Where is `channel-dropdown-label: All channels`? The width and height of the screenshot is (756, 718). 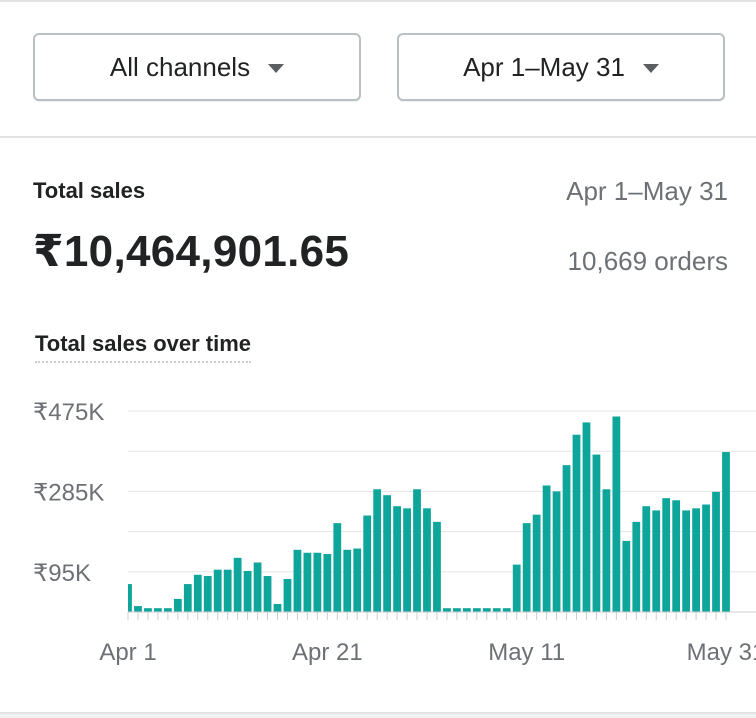
channel-dropdown-label: All channels is located at coordinates (180, 66).